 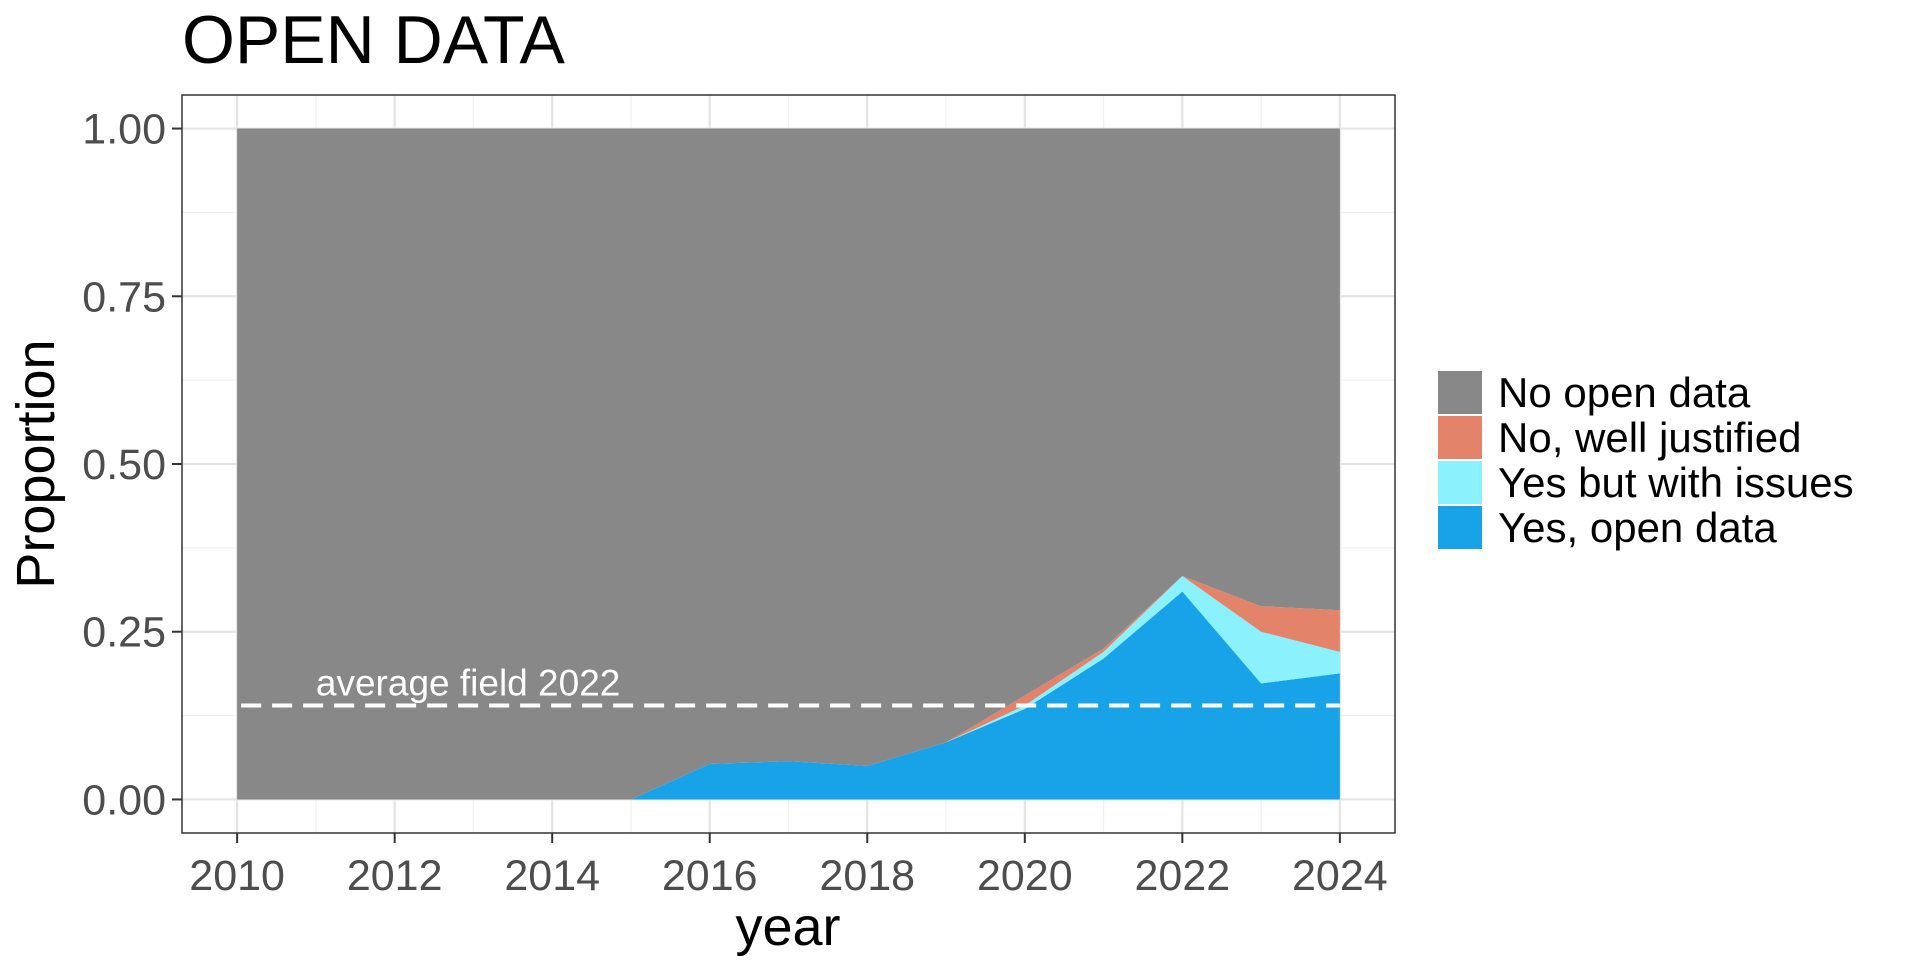 What do you see at coordinates (237, 876) in the screenshot?
I see `x-tick-label: 2010` at bounding box center [237, 876].